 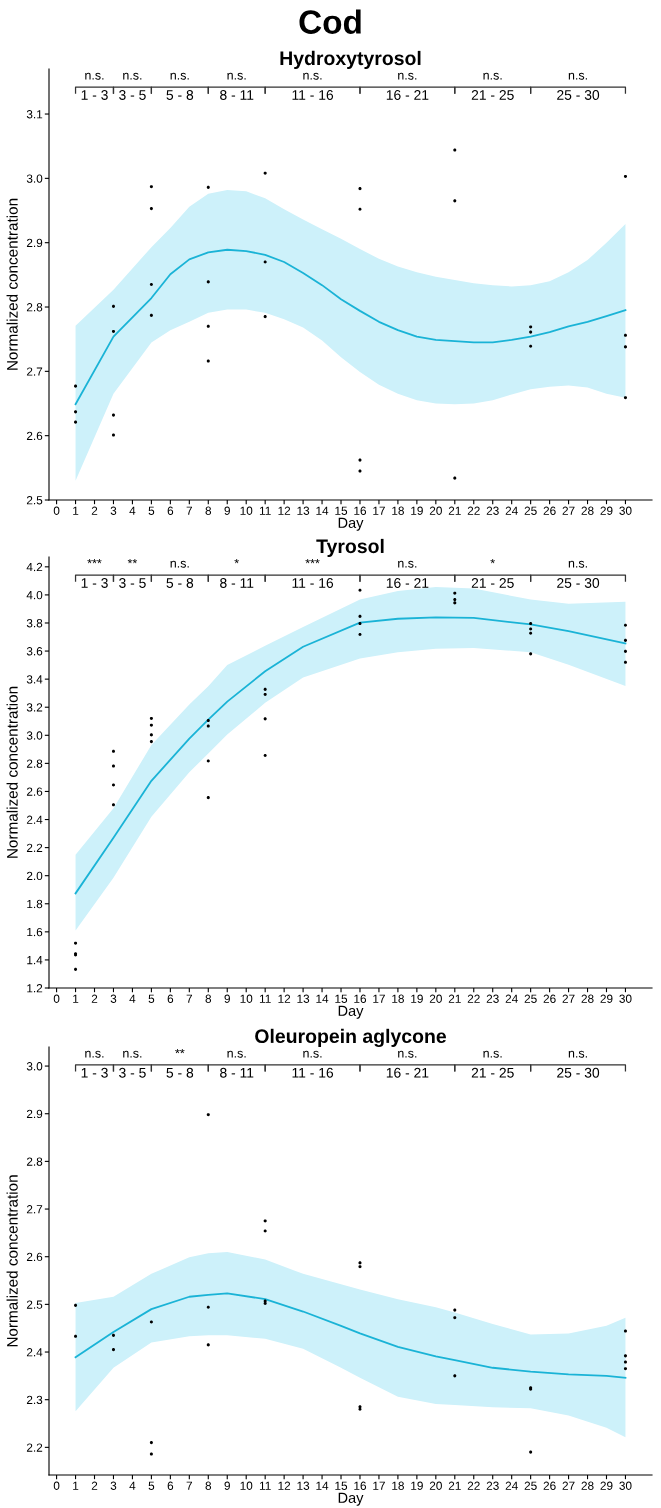 What do you see at coordinates (265, 1485) in the screenshot?
I see `x-tick-label: 11` at bounding box center [265, 1485].